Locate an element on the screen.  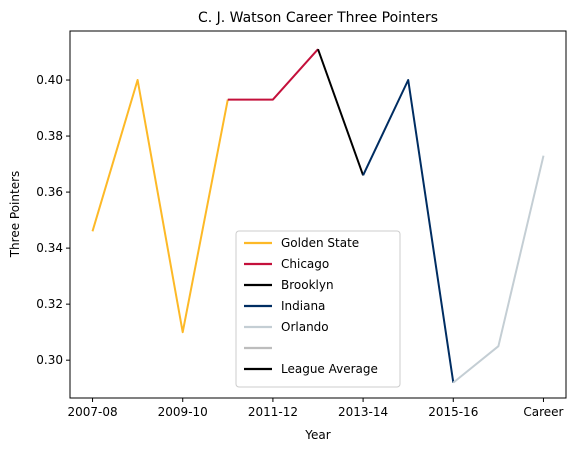
legend-label-3: Indiana is located at coordinates (303, 306).